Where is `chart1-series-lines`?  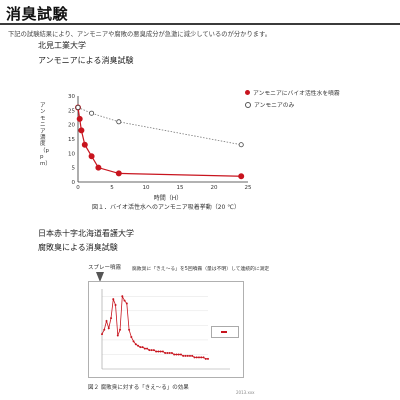
chart1-series-lines is located at coordinates (159, 142).